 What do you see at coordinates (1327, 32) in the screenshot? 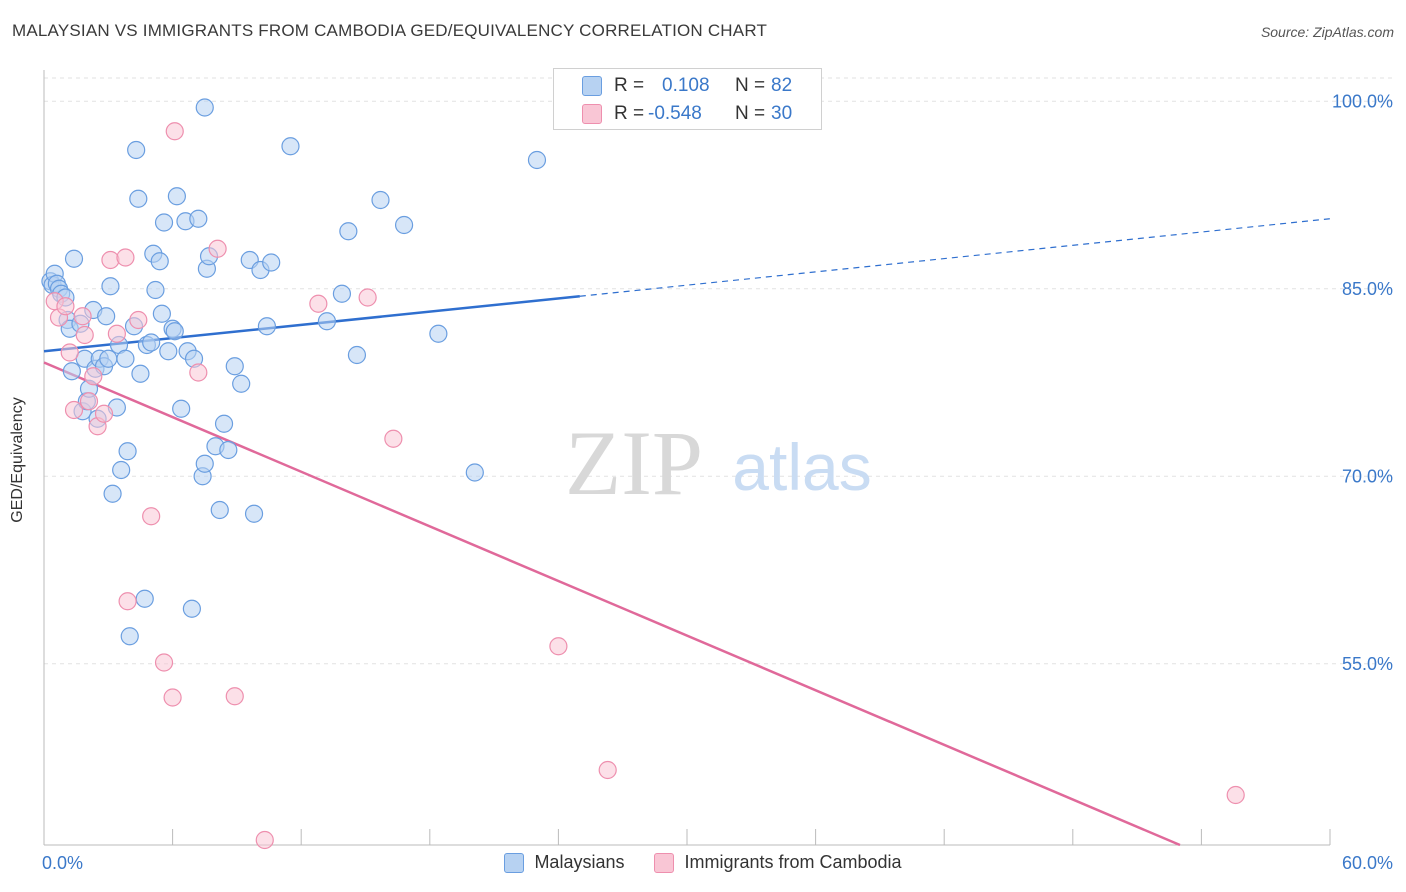
I see `source-label: Source: ZipAtlas.com` at bounding box center [1327, 32].